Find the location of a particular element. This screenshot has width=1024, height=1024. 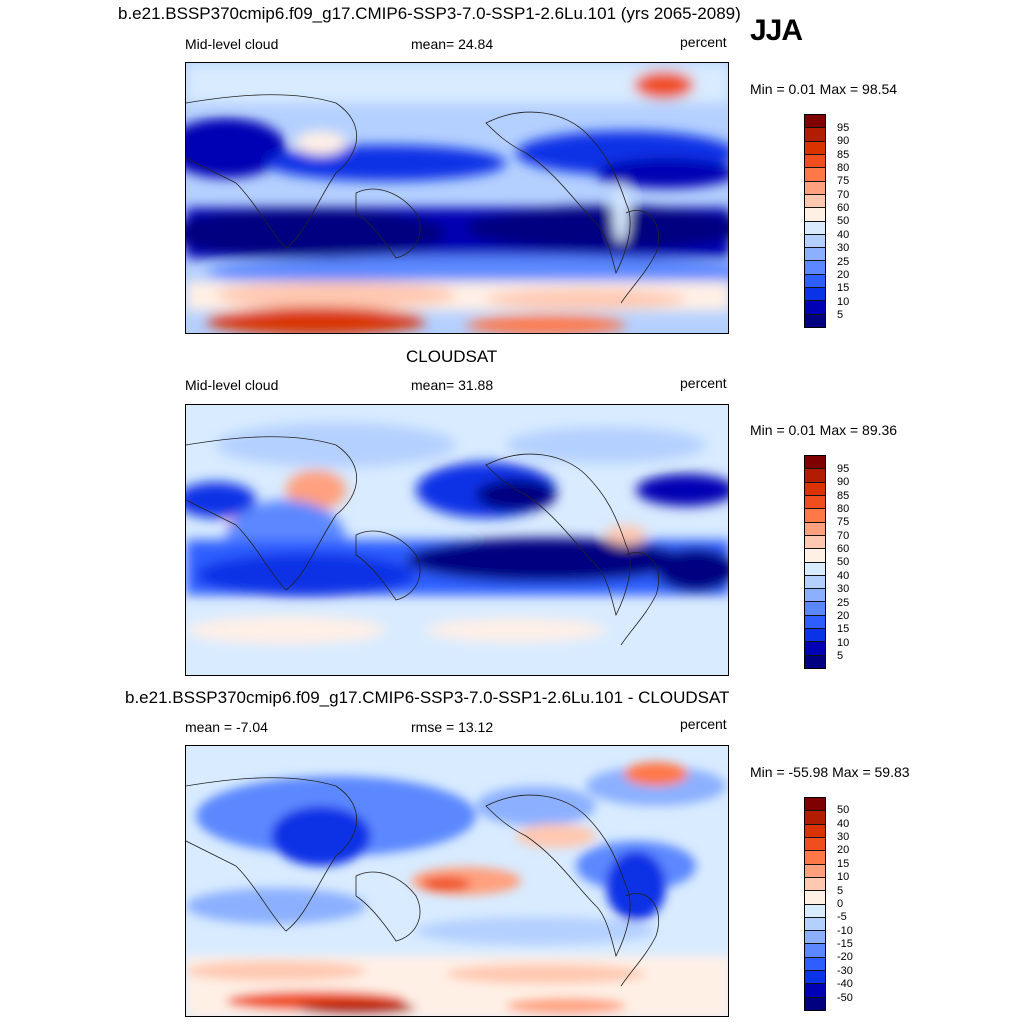

panel-2-minmax-label: Min = 0.01 Max = 89.36 is located at coordinates (824, 430).